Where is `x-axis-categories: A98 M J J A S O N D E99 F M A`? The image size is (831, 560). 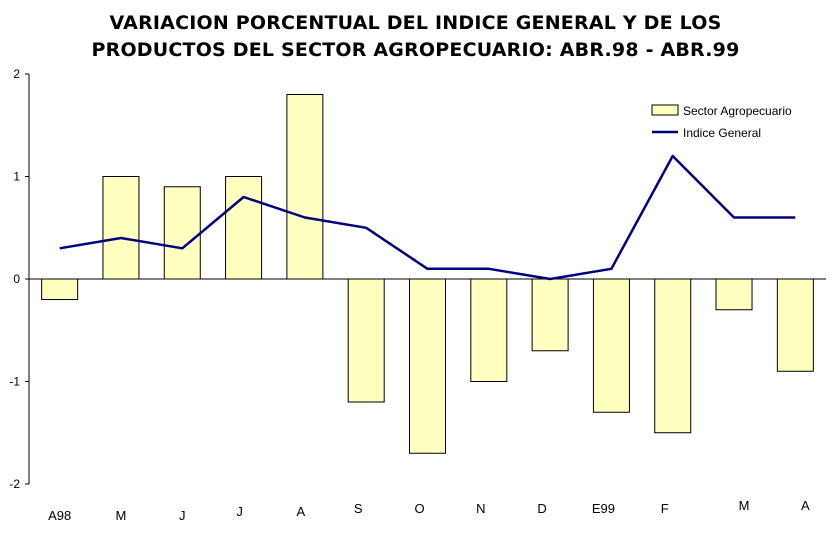 x-axis-categories: A98 M J J A S O N D E99 F M A is located at coordinates (429, 510).